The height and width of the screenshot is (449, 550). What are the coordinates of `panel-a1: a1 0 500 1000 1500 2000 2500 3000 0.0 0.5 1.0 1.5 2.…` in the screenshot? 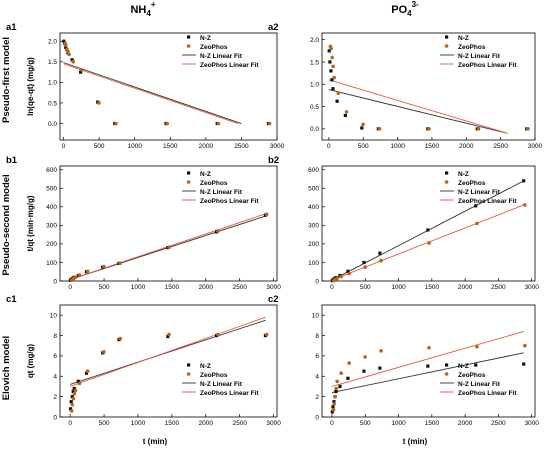 It's located at (145, 86).